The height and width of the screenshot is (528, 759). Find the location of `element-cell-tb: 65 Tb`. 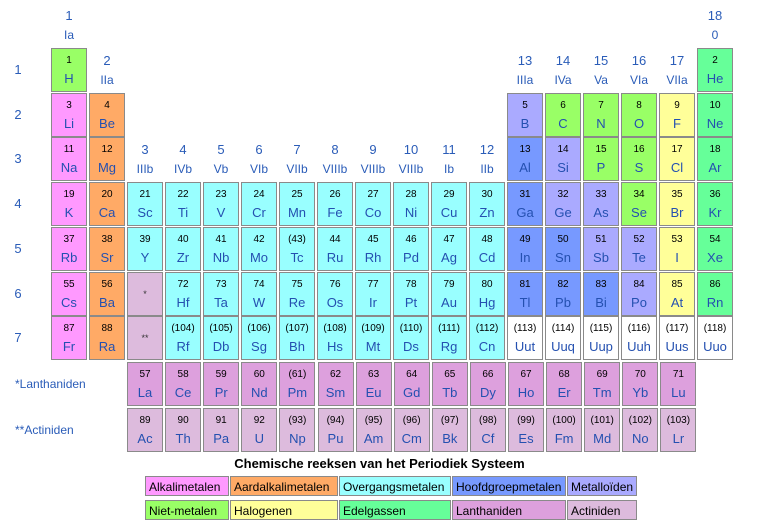

element-cell-tb: 65 Tb is located at coordinates (449, 384).